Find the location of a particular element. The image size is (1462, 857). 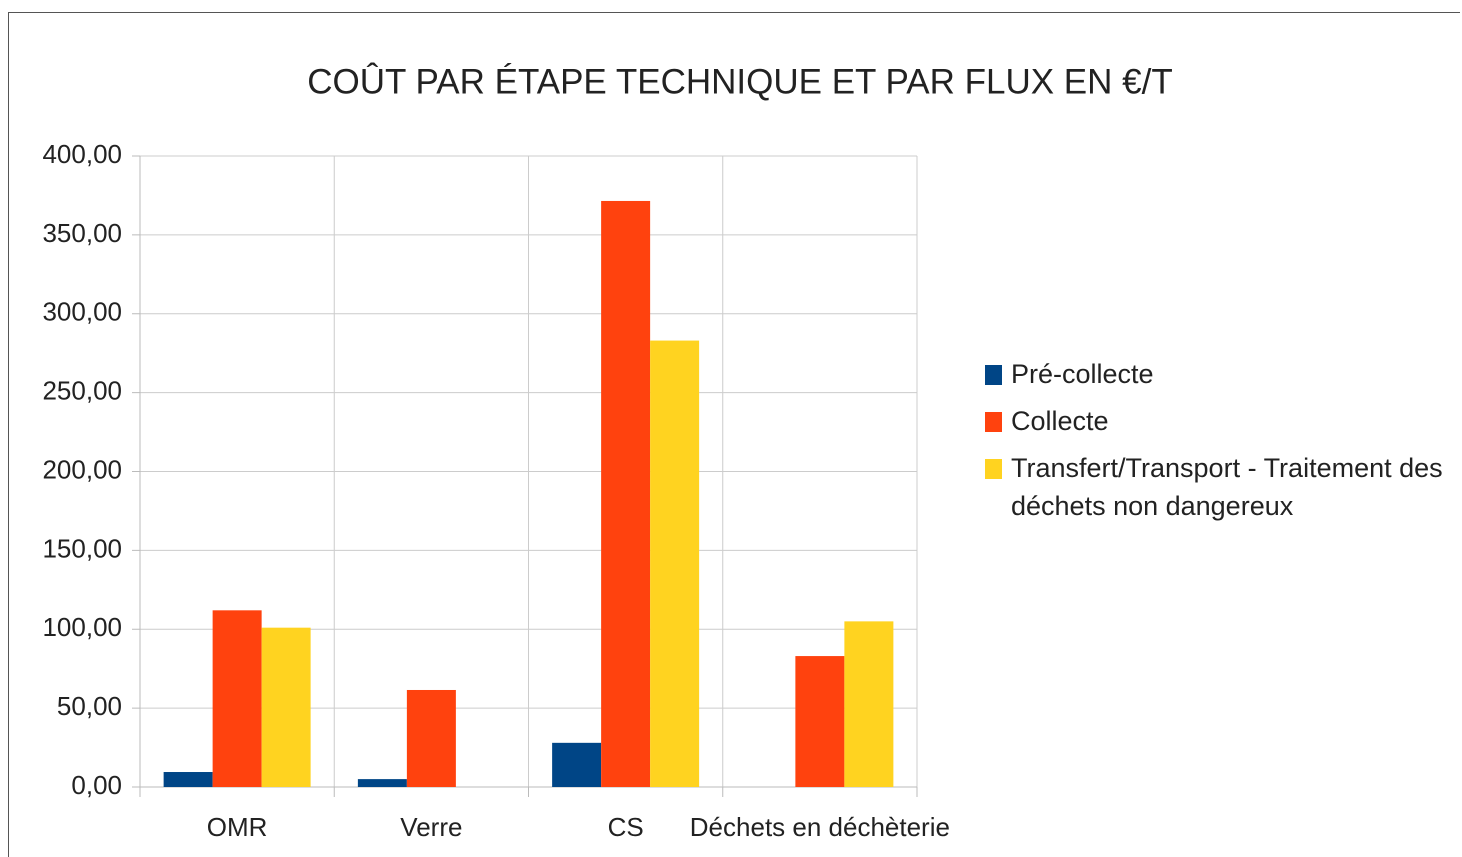

legend-entry: Collecte is located at coordinates (1220, 421).